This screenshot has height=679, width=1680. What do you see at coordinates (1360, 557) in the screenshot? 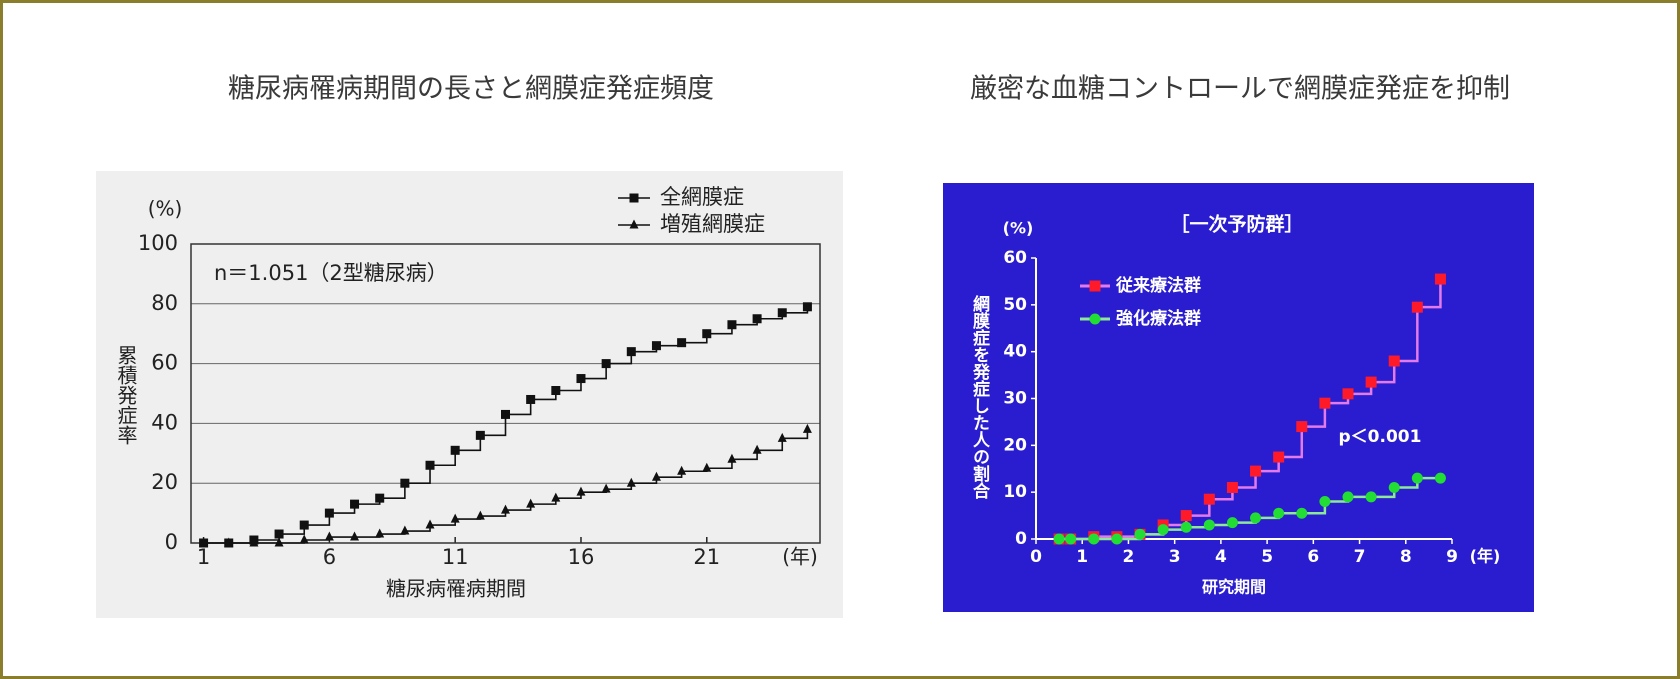
I see `x-tick-label: 7` at bounding box center [1360, 557].